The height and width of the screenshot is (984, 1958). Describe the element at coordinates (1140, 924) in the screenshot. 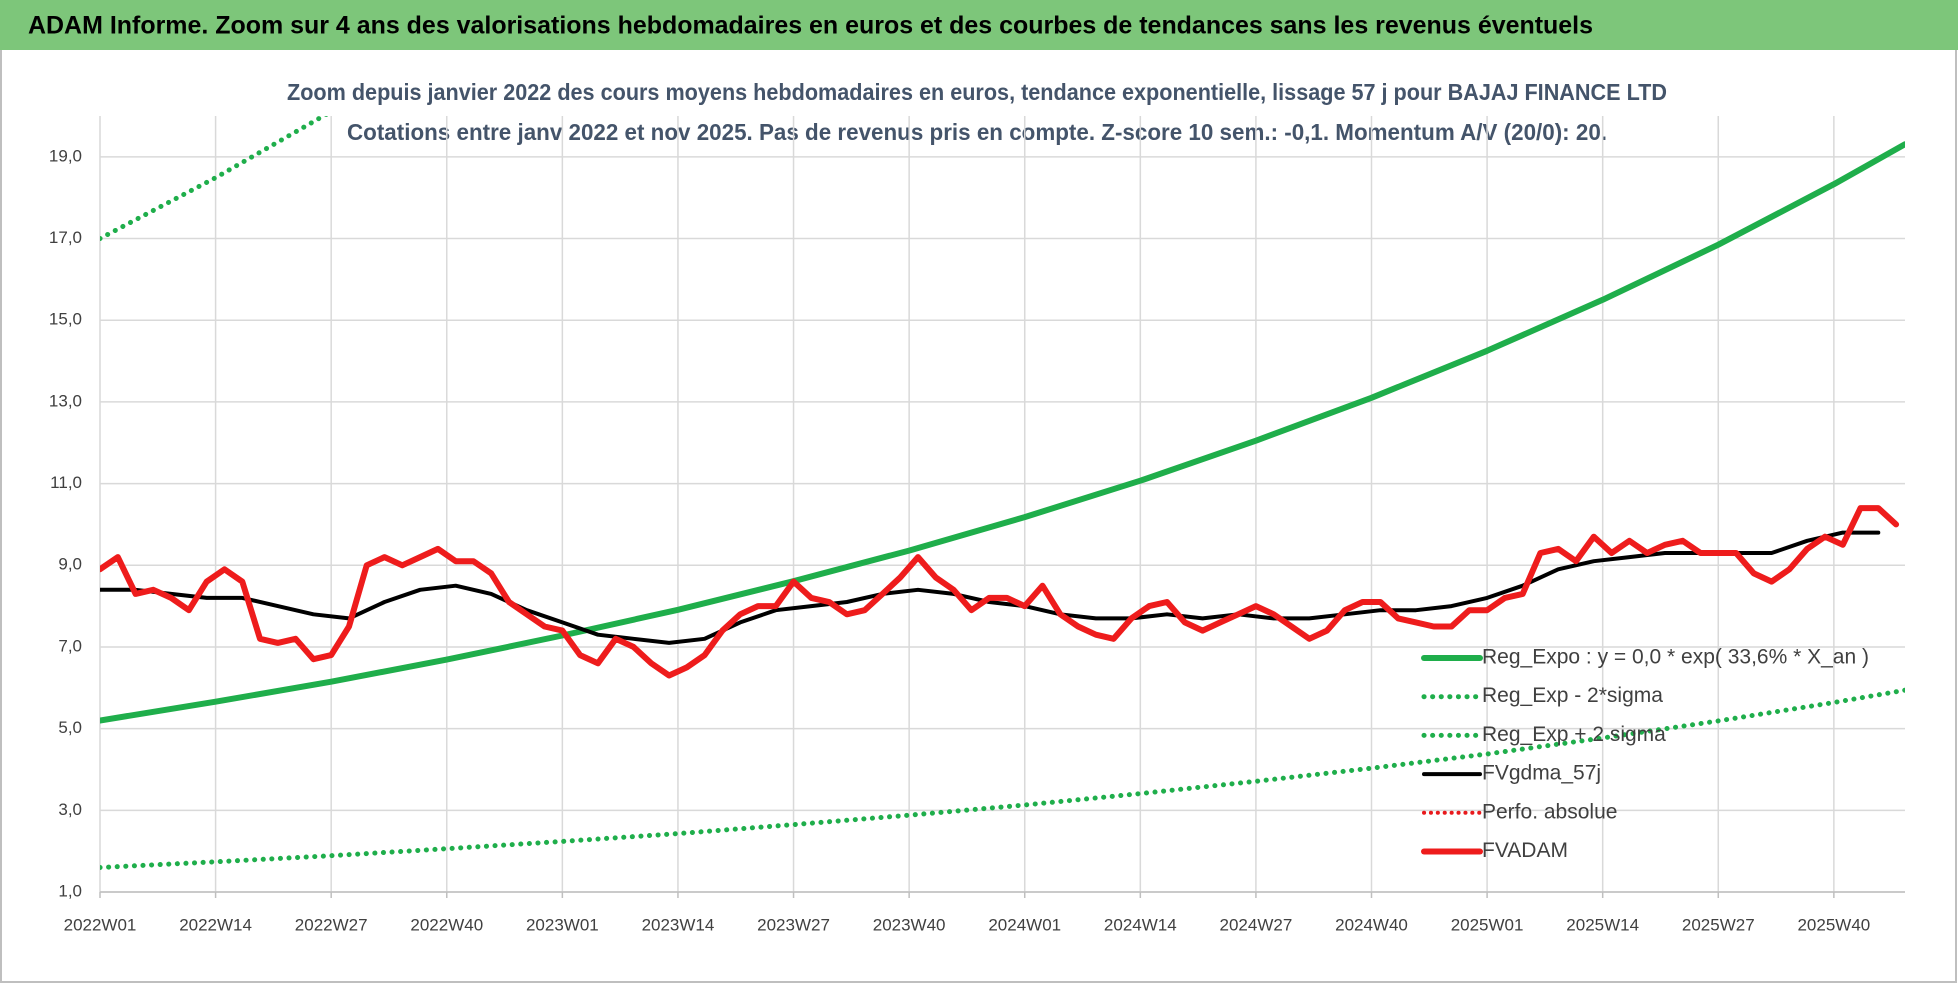

I see `x-tick-label: 2024W14` at that location.